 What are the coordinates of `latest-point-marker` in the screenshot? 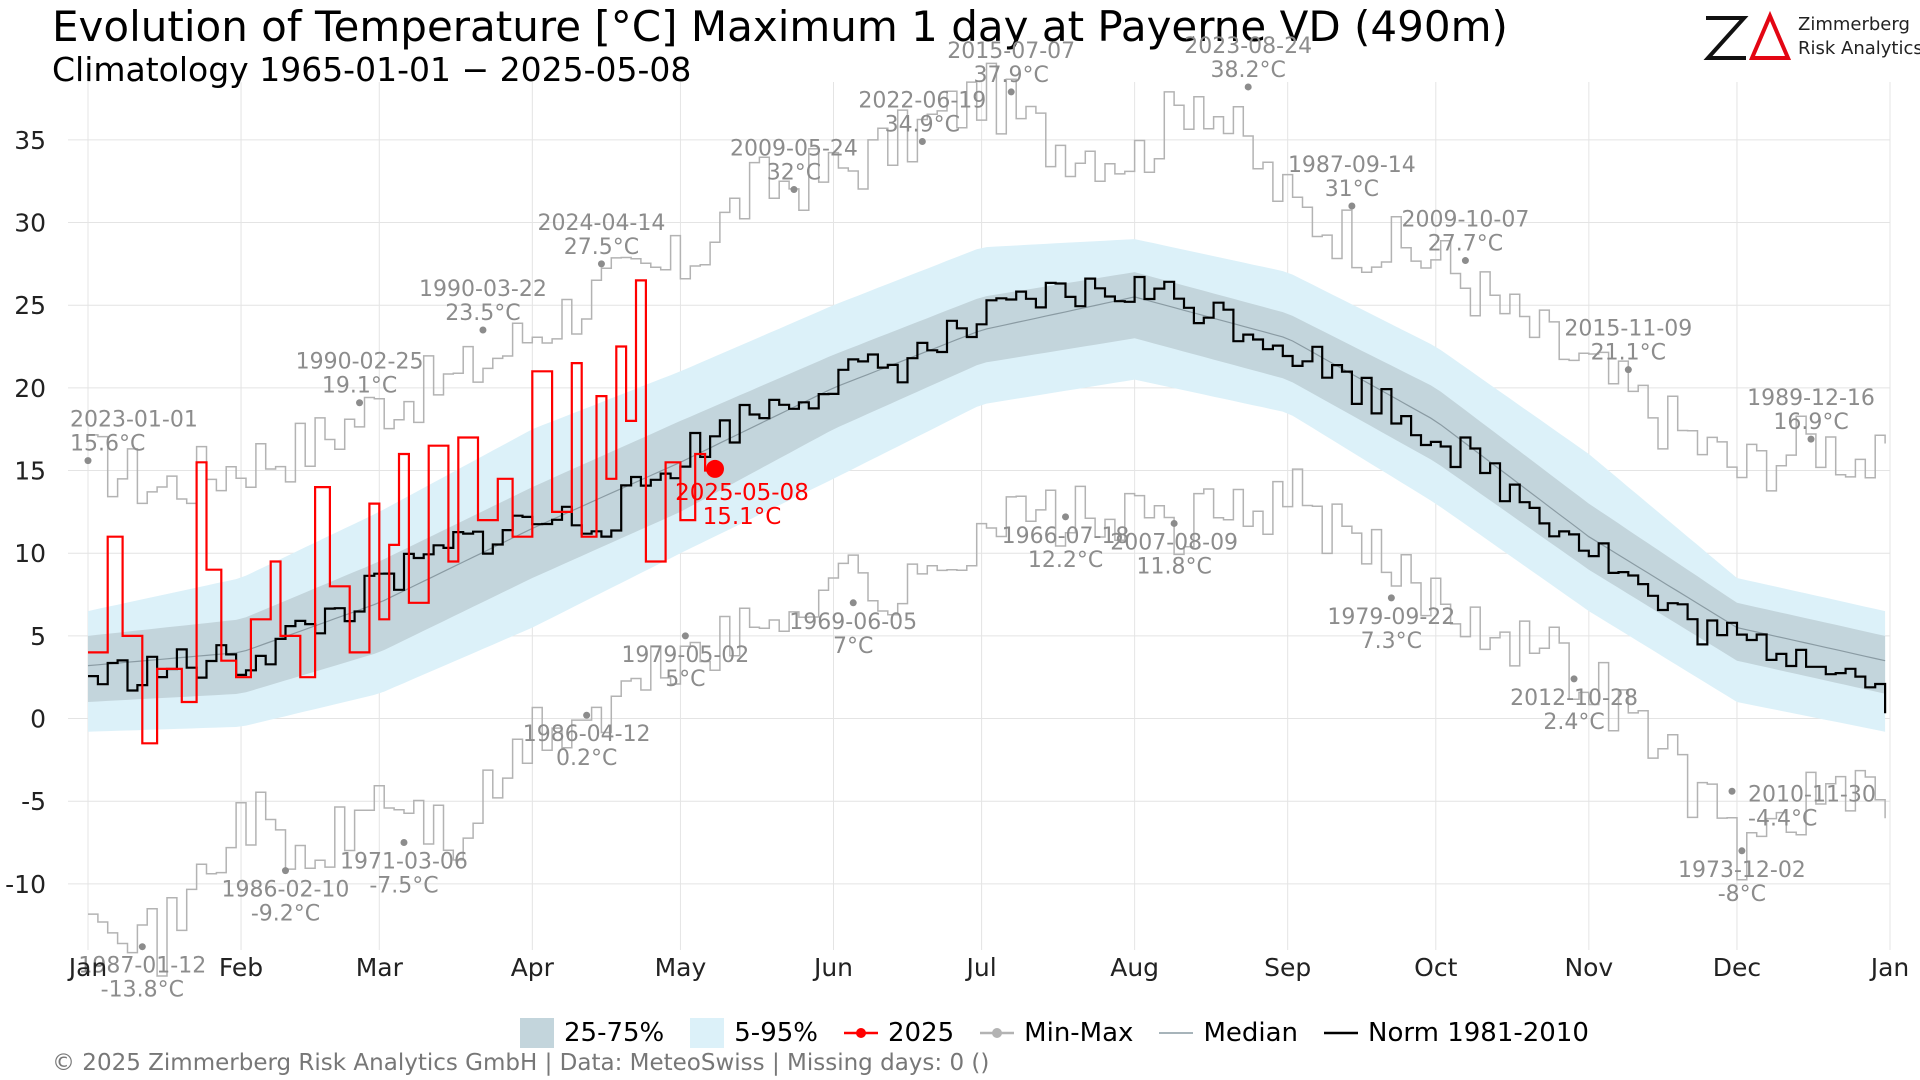 It's located at (714, 468).